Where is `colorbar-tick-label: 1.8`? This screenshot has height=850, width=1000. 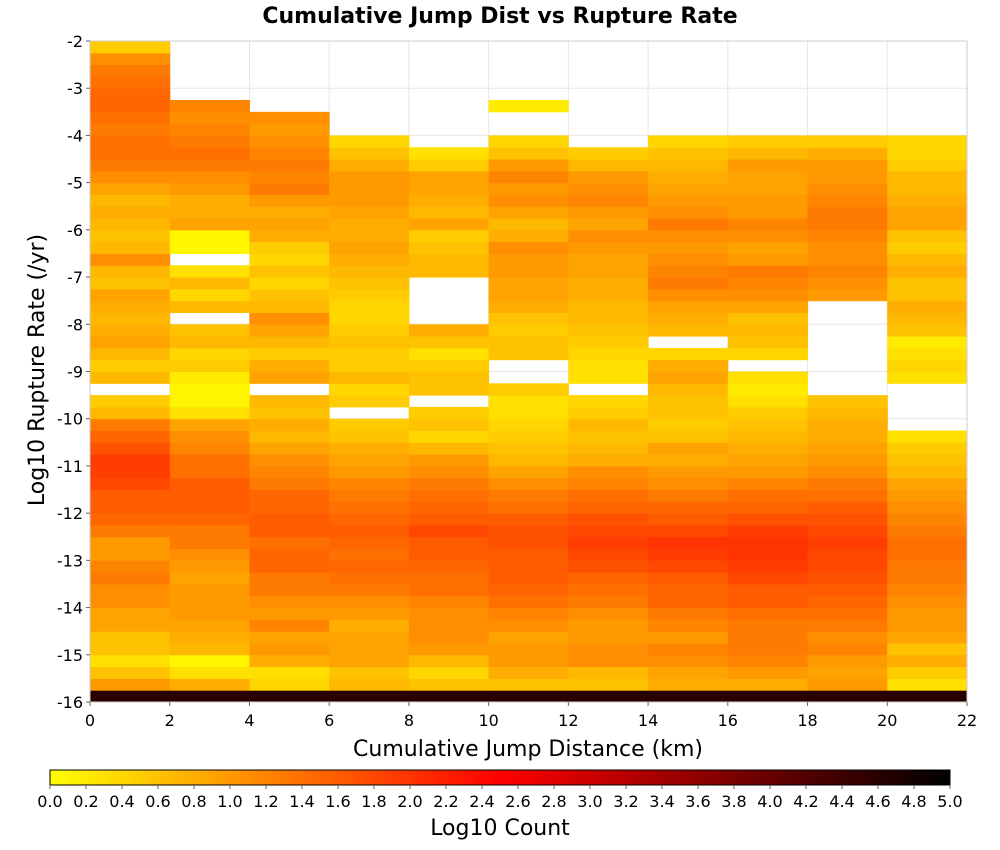 colorbar-tick-label: 1.8 is located at coordinates (373, 801).